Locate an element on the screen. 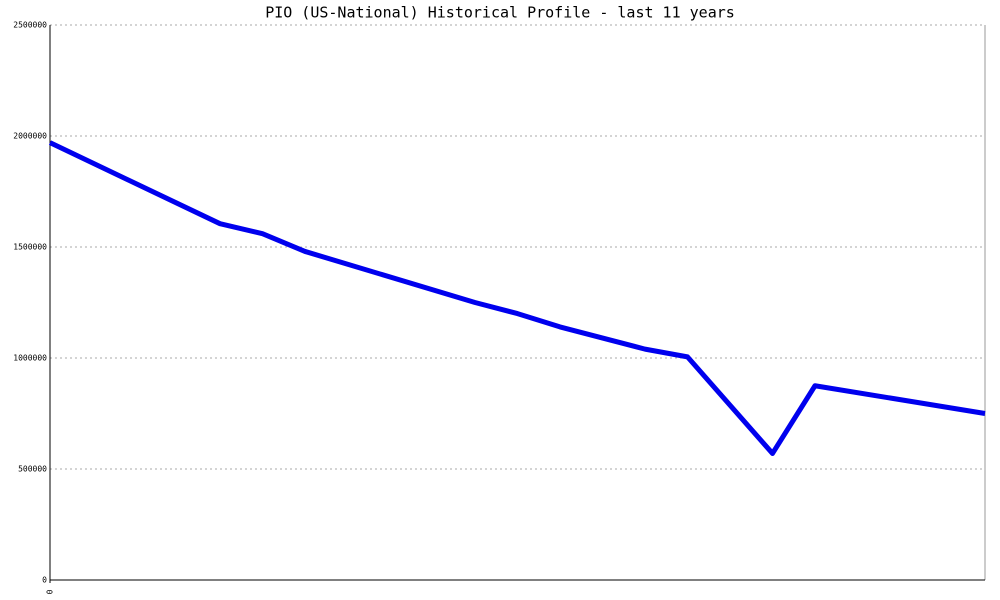 The image size is (1000, 600). y-tick-label: 500000 is located at coordinates (32, 469).